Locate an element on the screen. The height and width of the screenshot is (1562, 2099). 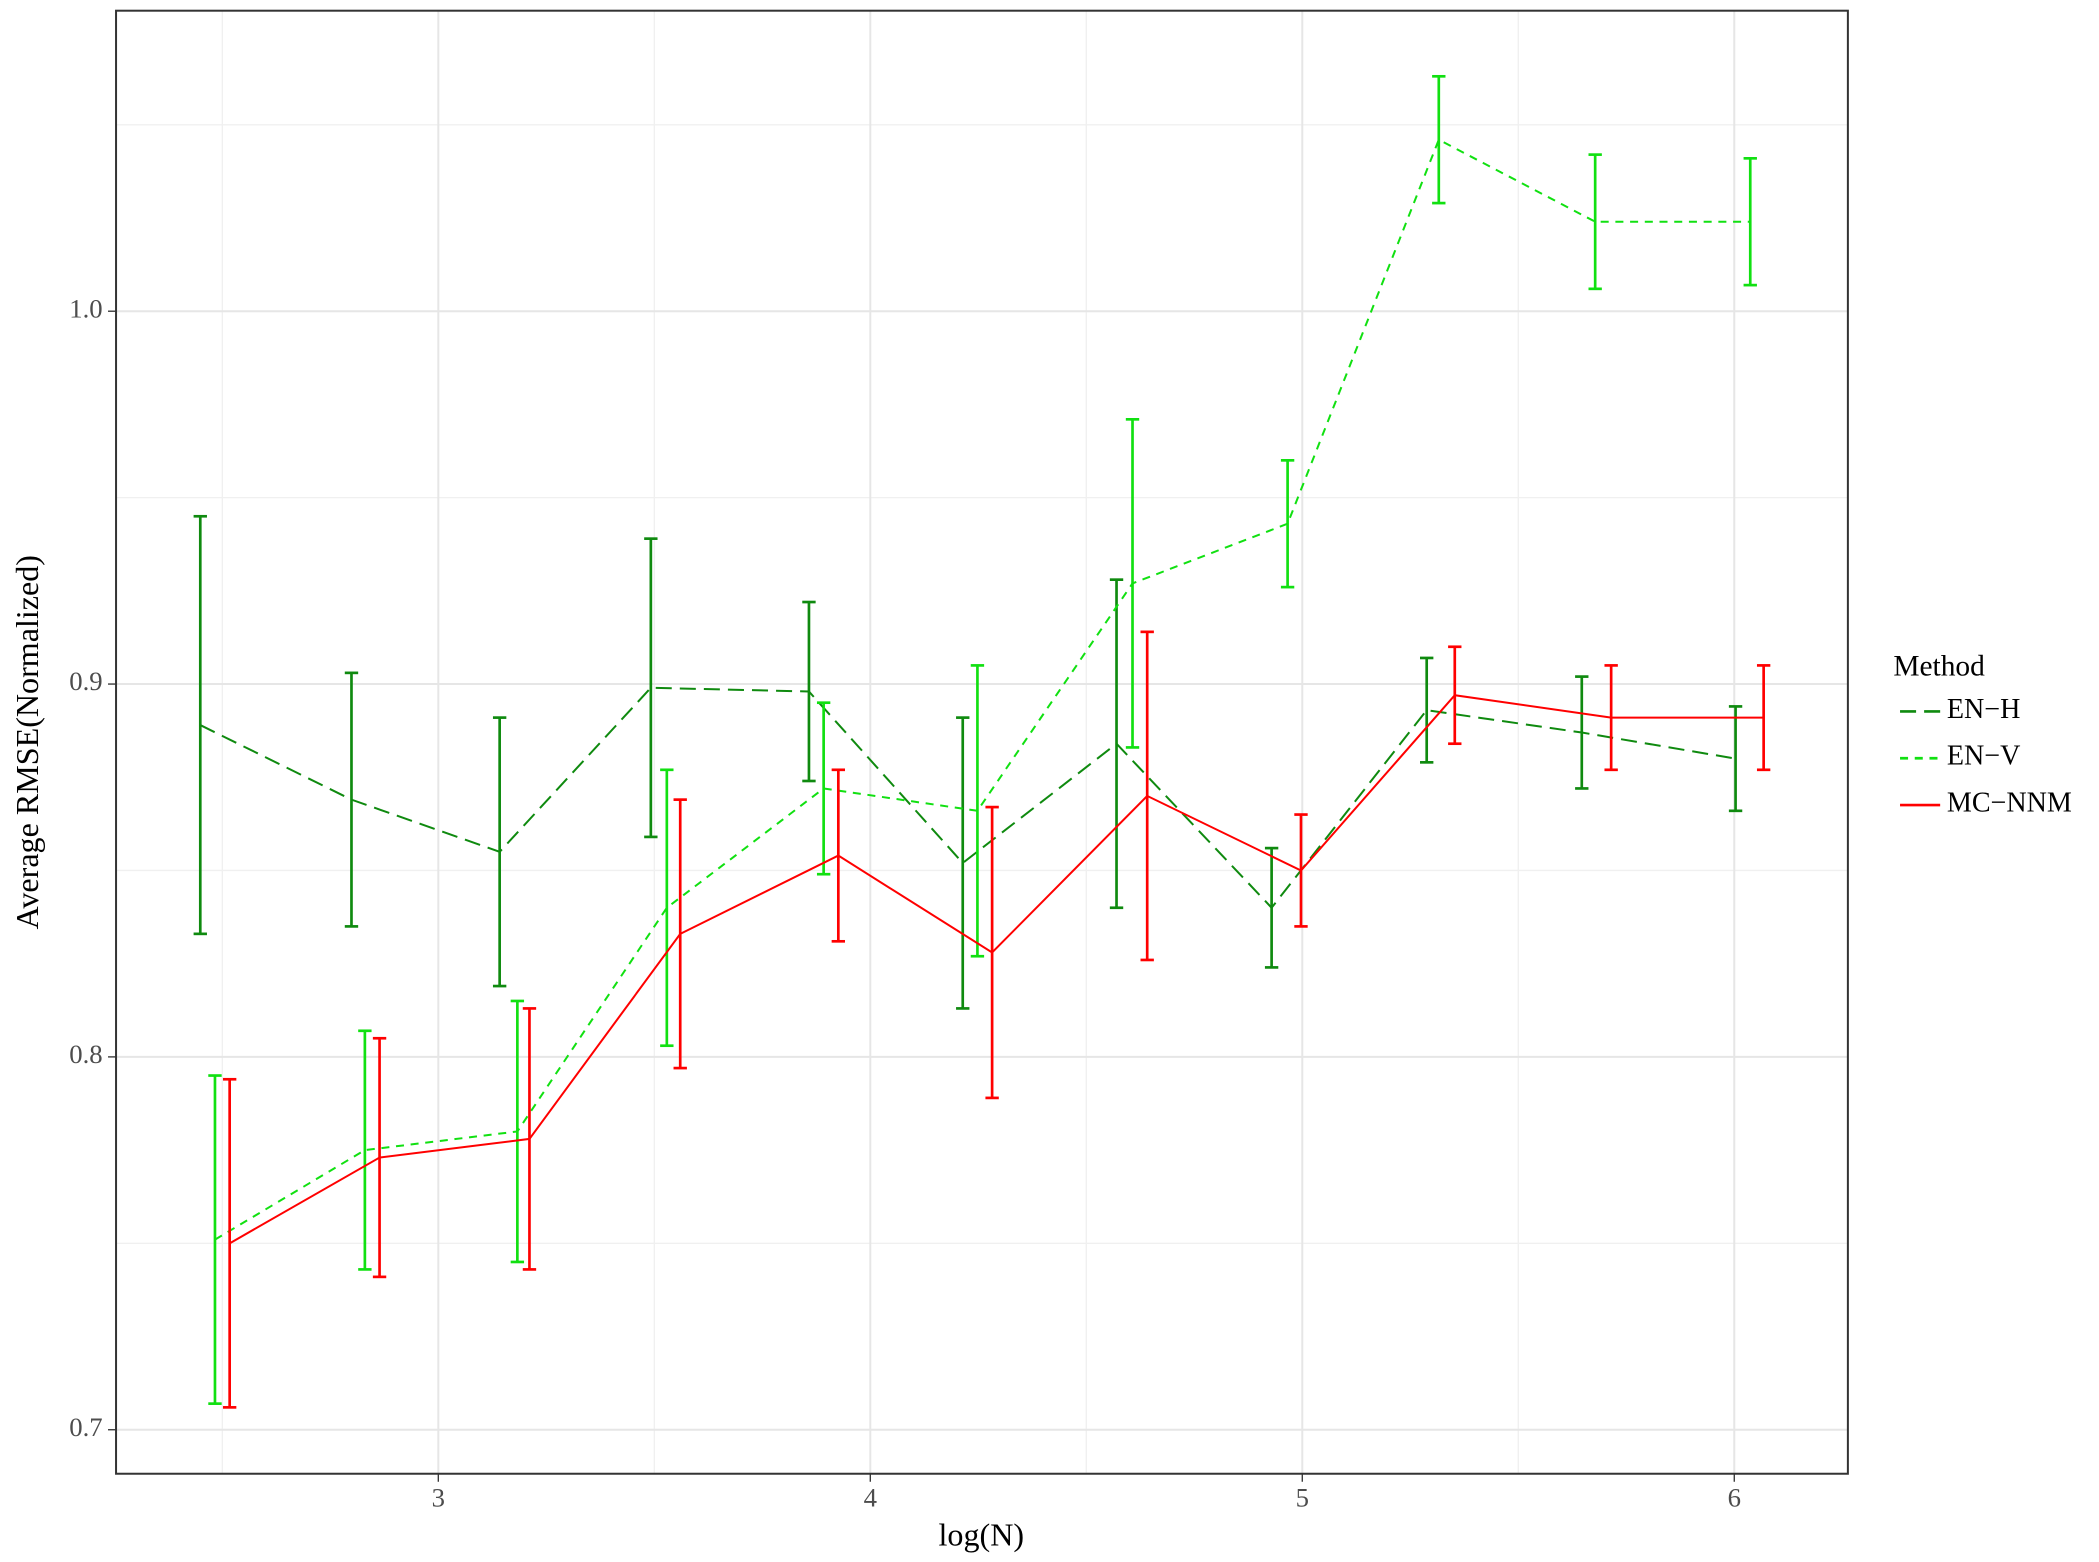
legend-label: EN−H is located at coordinates (1984, 709).